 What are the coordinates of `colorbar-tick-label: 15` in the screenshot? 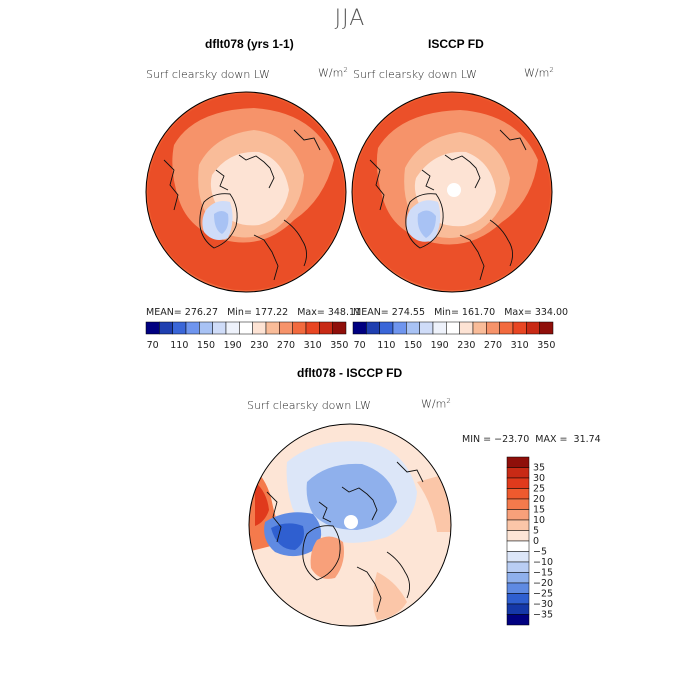 It's located at (539, 510).